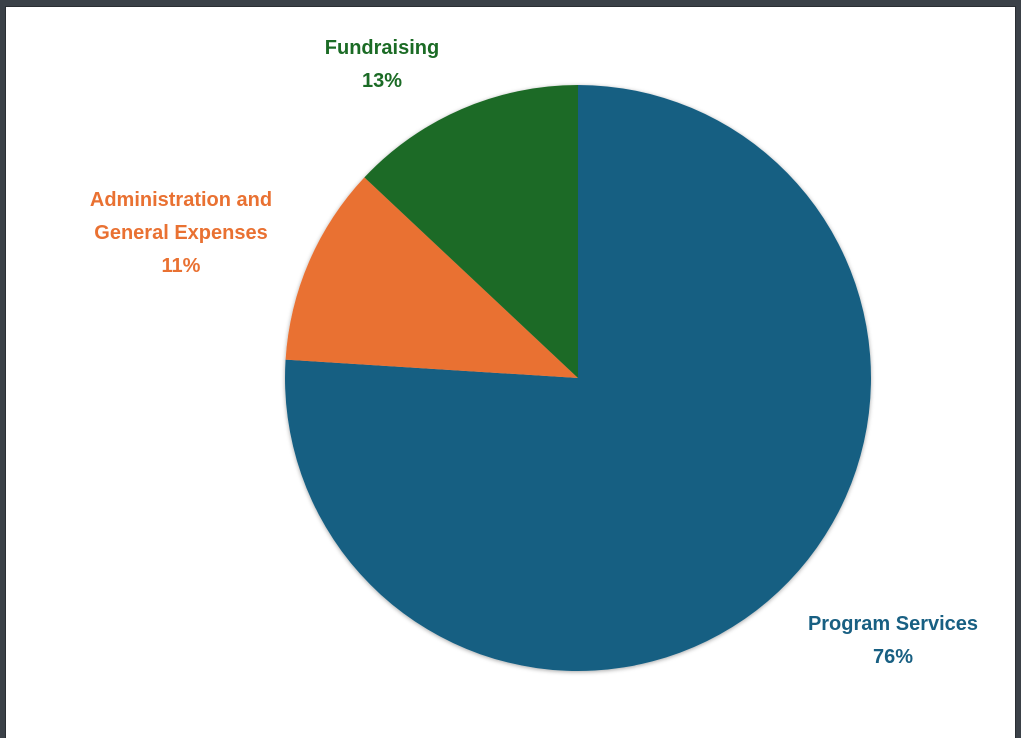 The width and height of the screenshot is (1021, 738). What do you see at coordinates (431, 277) in the screenshot?
I see `pie-slice-administration-and-general-expenses` at bounding box center [431, 277].